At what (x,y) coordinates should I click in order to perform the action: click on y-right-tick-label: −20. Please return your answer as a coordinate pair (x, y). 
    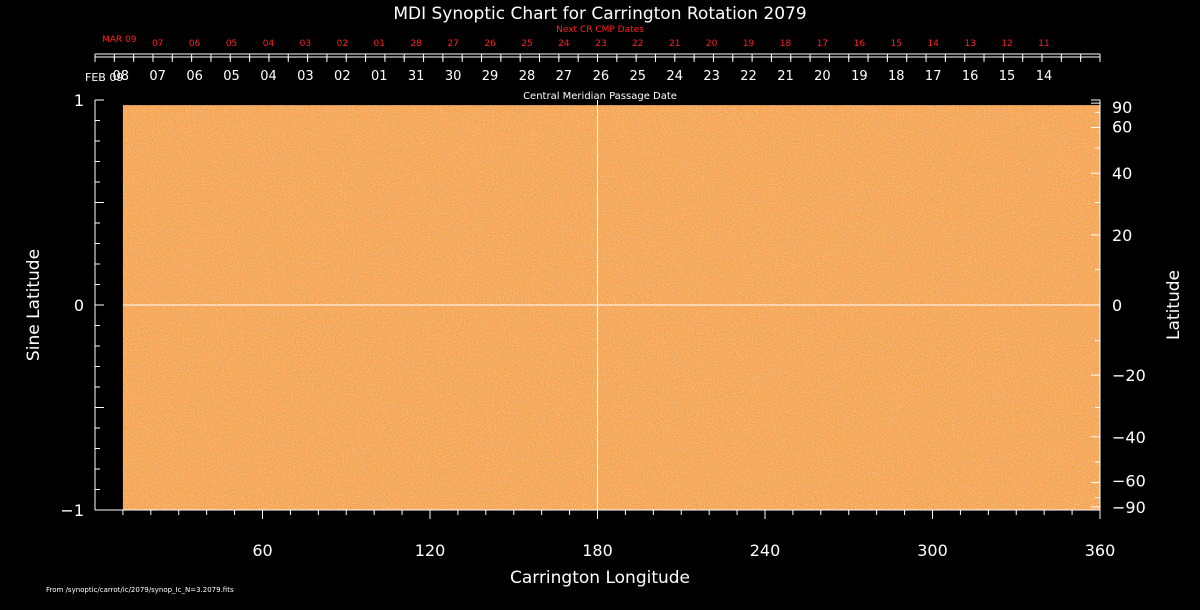
    Looking at the image, I should click on (1129, 375).